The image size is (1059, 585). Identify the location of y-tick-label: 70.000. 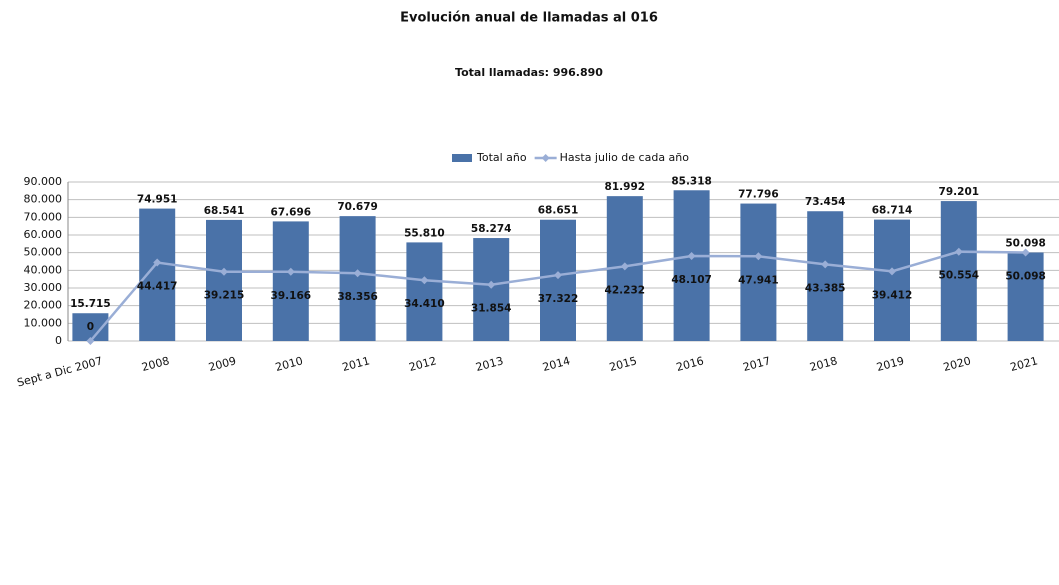
(43, 216).